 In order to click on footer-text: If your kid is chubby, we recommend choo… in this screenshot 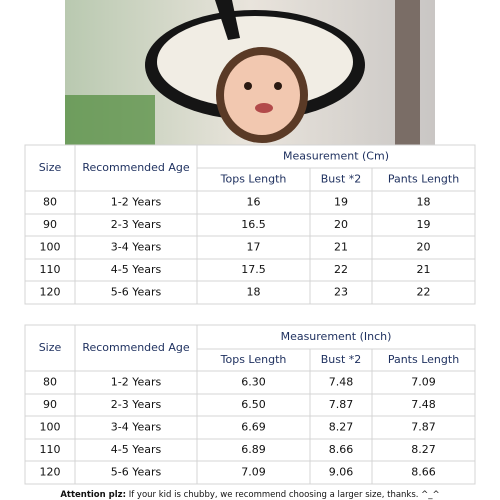, I will do `click(283, 495)`.